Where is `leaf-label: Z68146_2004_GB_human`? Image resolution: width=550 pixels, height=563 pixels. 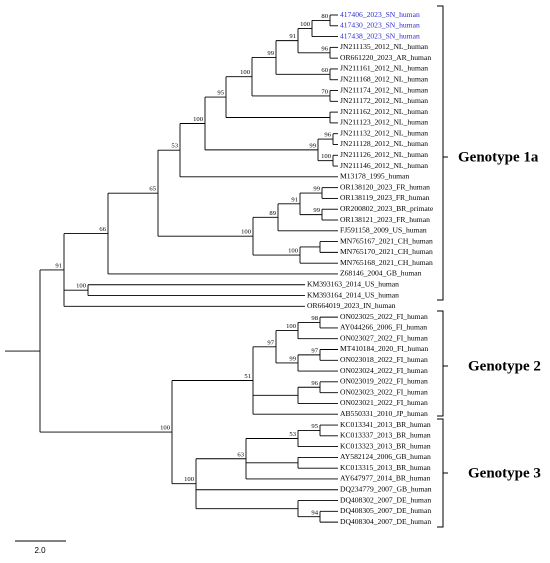
leaf-label: Z68146_2004_GB_human is located at coordinates (381, 273).